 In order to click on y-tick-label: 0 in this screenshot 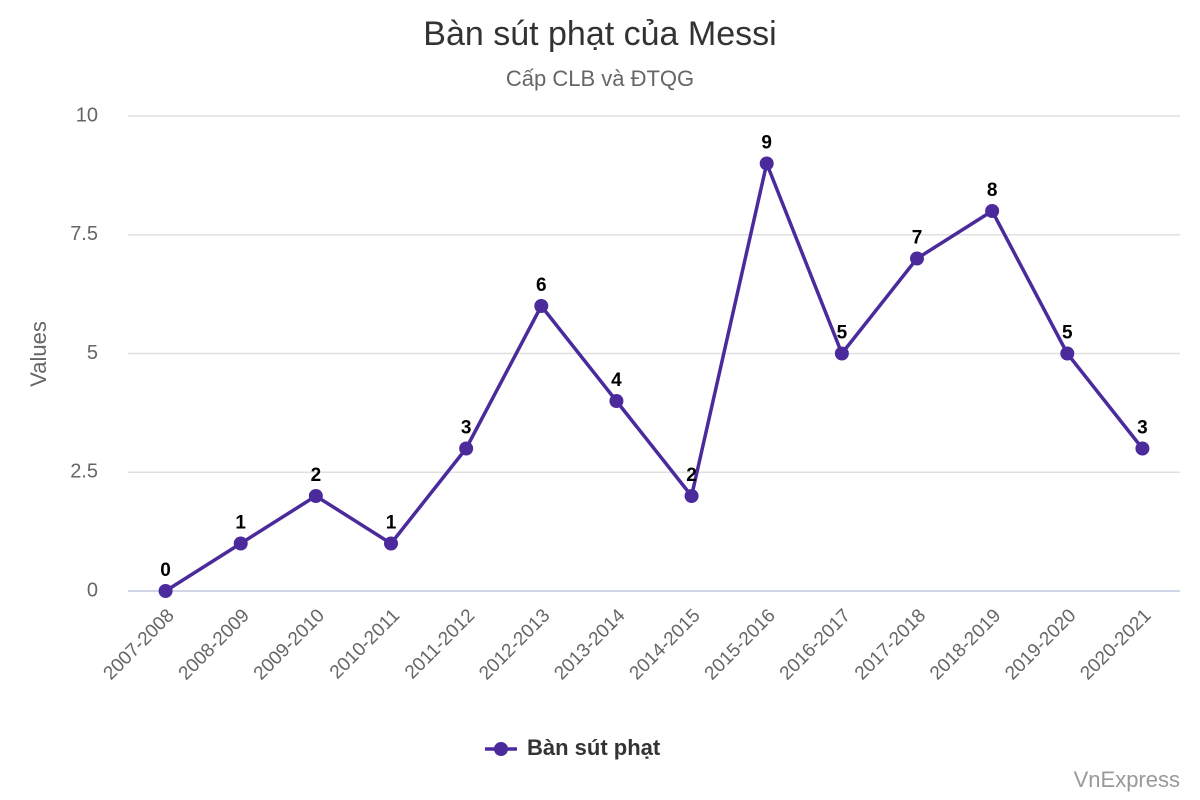, I will do `click(92, 590)`.